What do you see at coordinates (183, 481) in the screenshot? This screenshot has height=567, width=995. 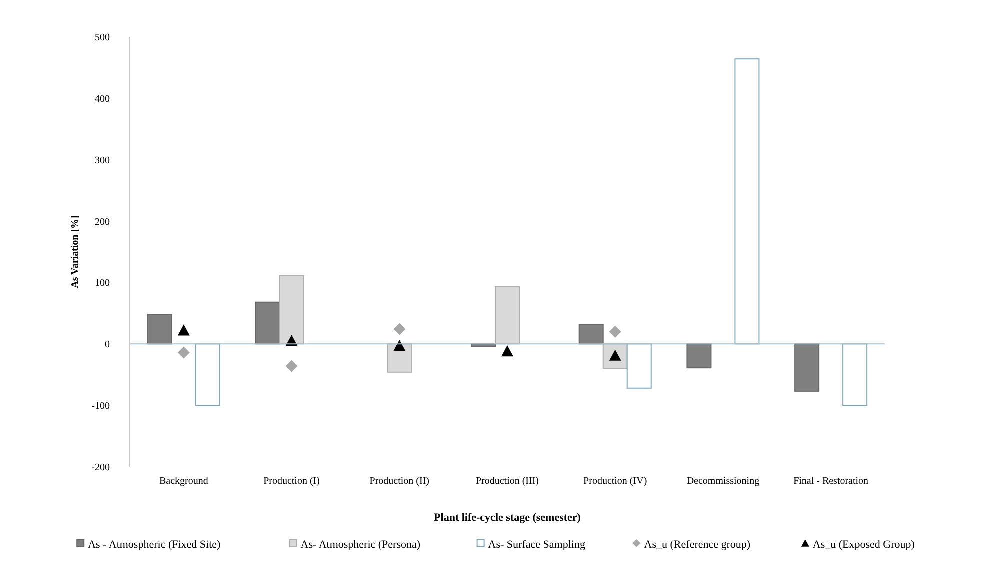 I see `x-tick-label: Background` at bounding box center [183, 481].